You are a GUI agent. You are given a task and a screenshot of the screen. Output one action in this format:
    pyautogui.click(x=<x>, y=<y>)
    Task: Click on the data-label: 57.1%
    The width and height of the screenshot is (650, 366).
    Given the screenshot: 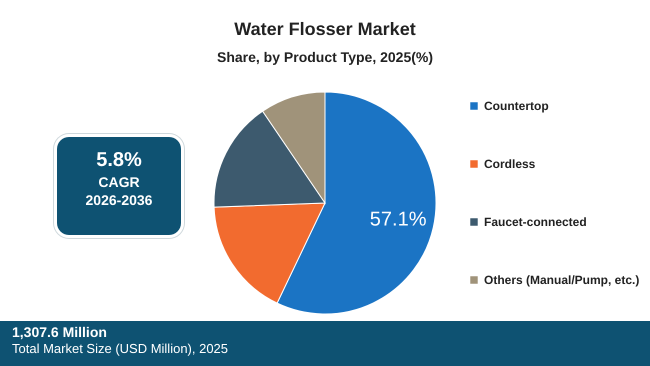 What is the action you would take?
    pyautogui.click(x=398, y=219)
    